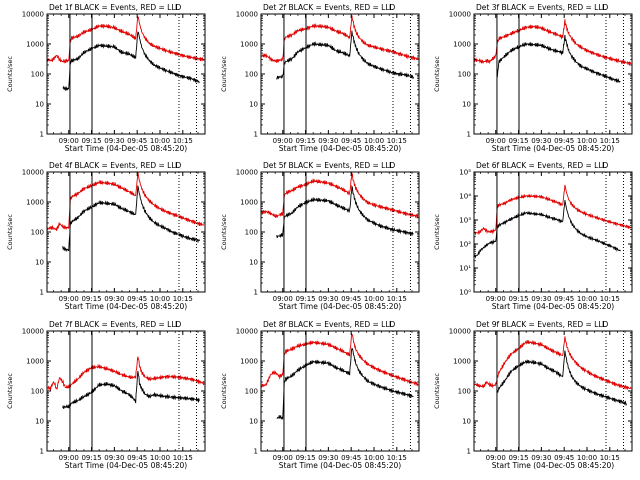  I want to click on plot-frame, so click(340, 232).